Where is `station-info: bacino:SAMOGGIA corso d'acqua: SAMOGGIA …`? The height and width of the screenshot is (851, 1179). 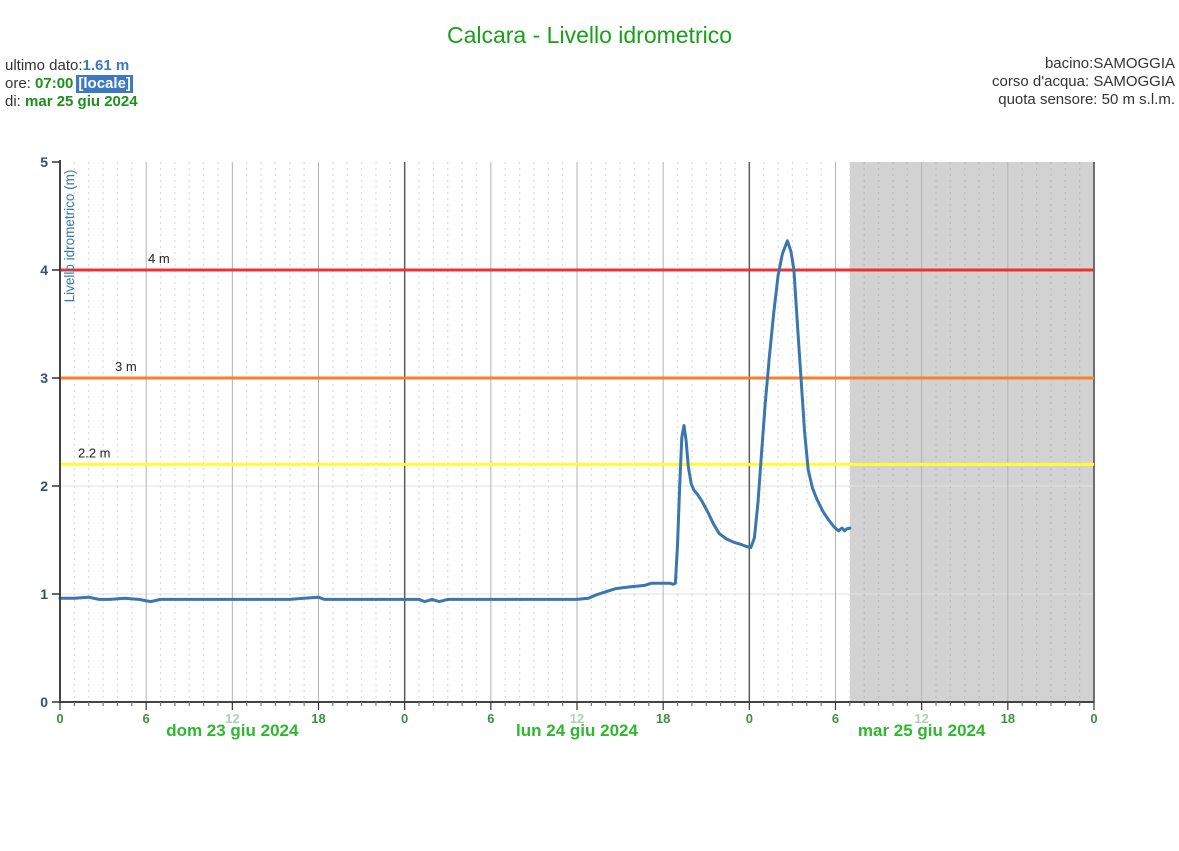
station-info: bacino:SAMOGGIA corso d'acqua: SAMOGGIA … is located at coordinates (1083, 82).